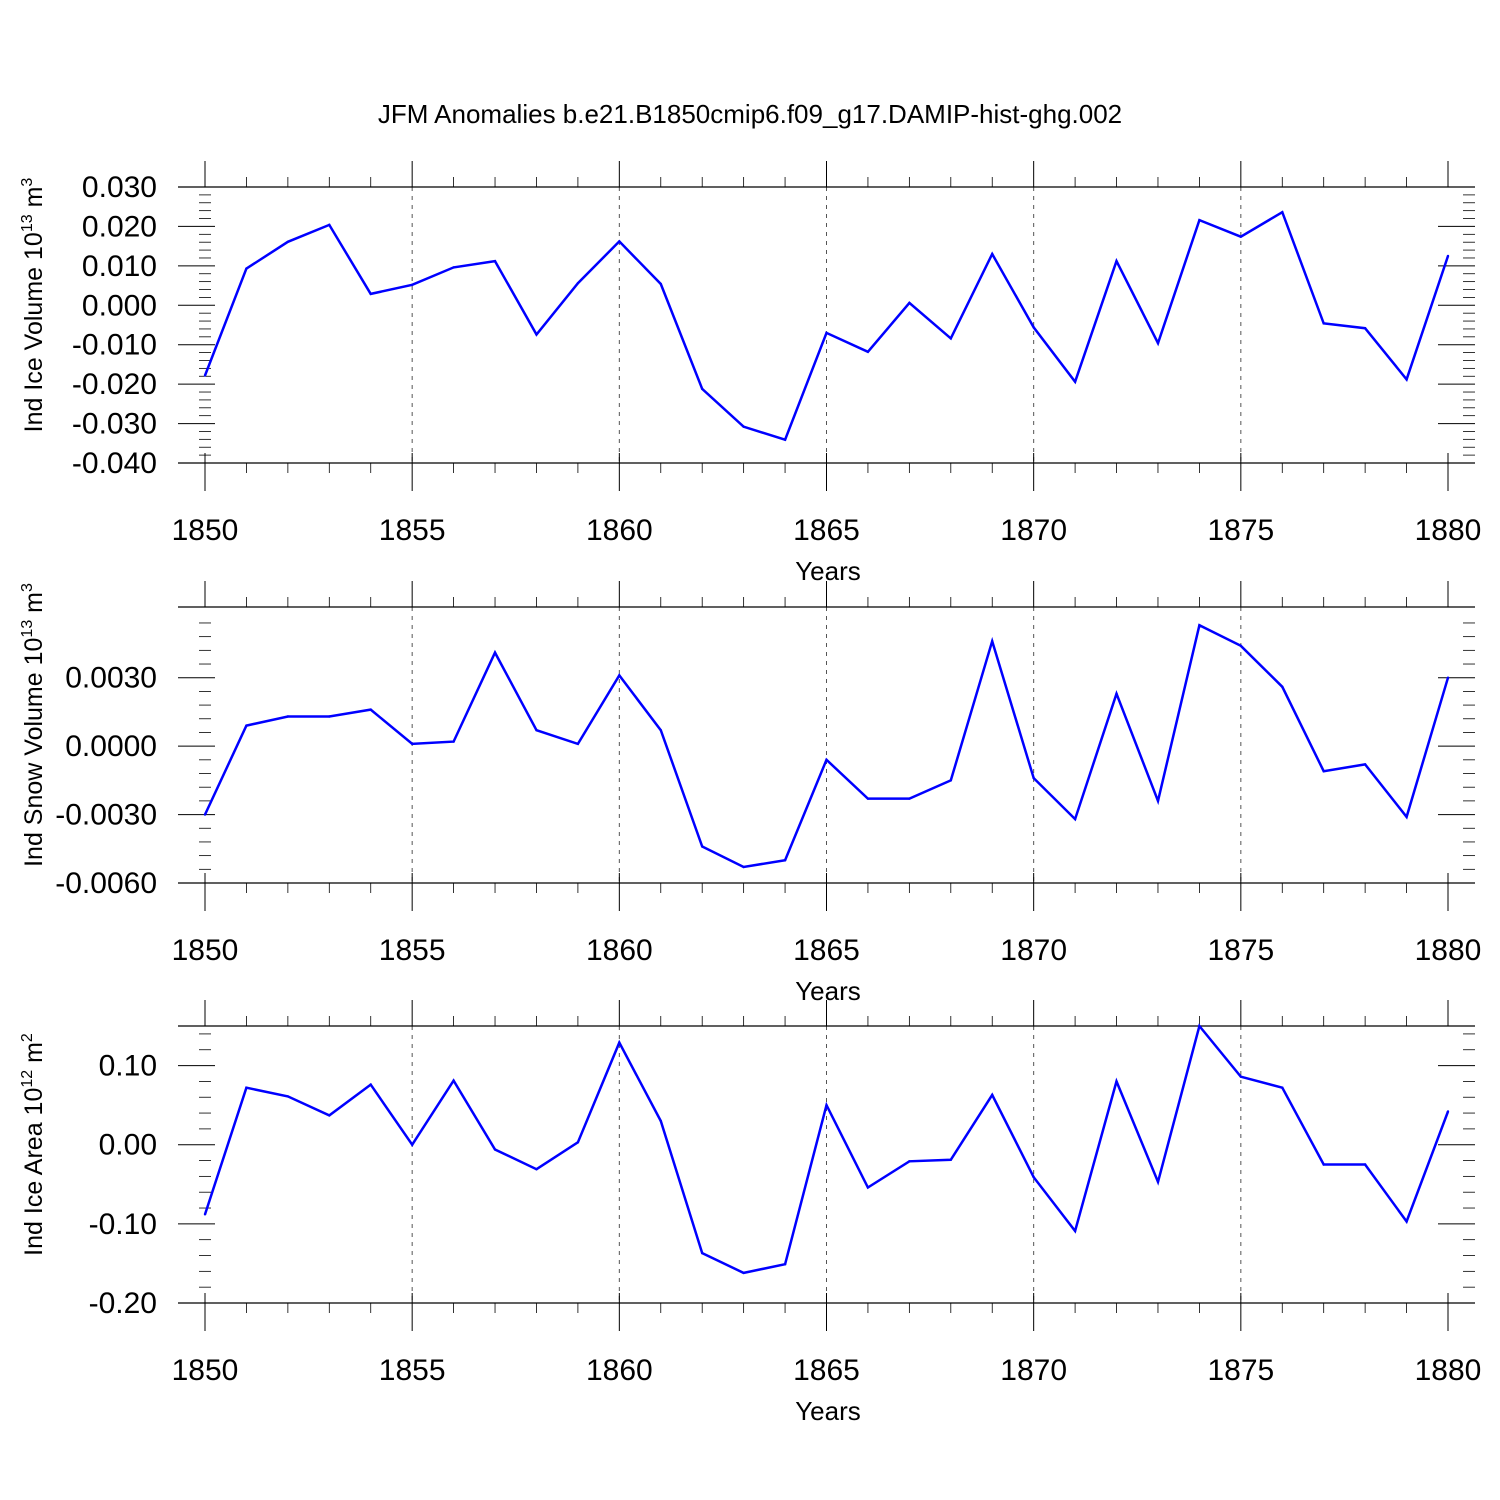  Describe the element at coordinates (128, 1145) in the screenshot. I see `y-tick-label: 0.00` at that location.